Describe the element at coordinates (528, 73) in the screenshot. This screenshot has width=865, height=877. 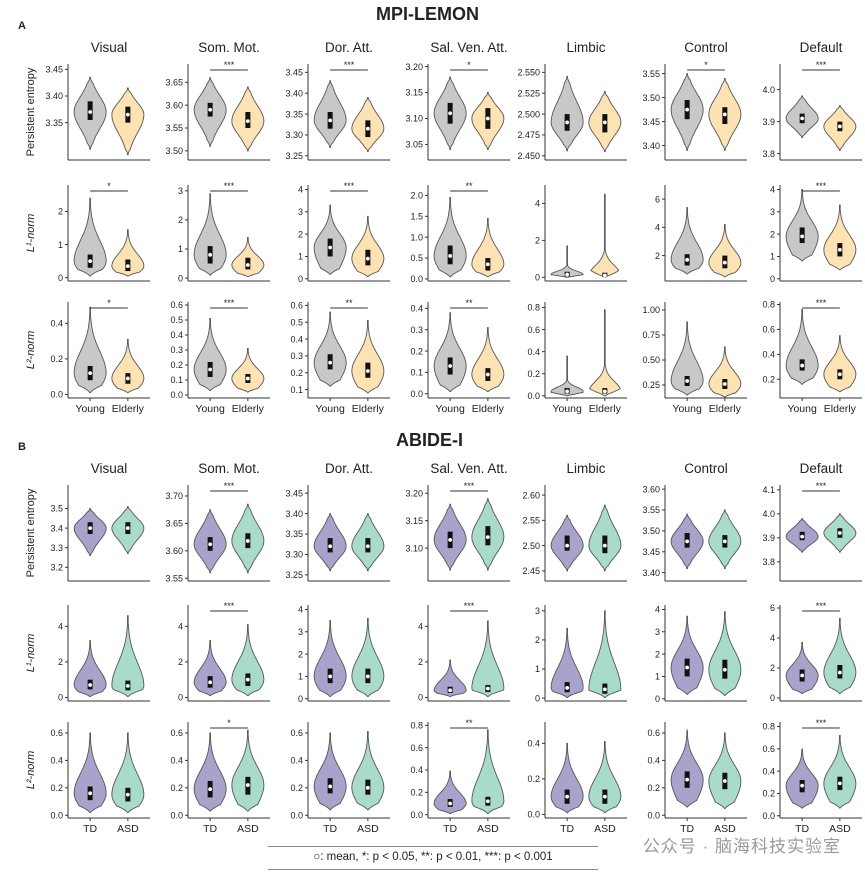
I see `y-tick-label: 2.550` at that location.